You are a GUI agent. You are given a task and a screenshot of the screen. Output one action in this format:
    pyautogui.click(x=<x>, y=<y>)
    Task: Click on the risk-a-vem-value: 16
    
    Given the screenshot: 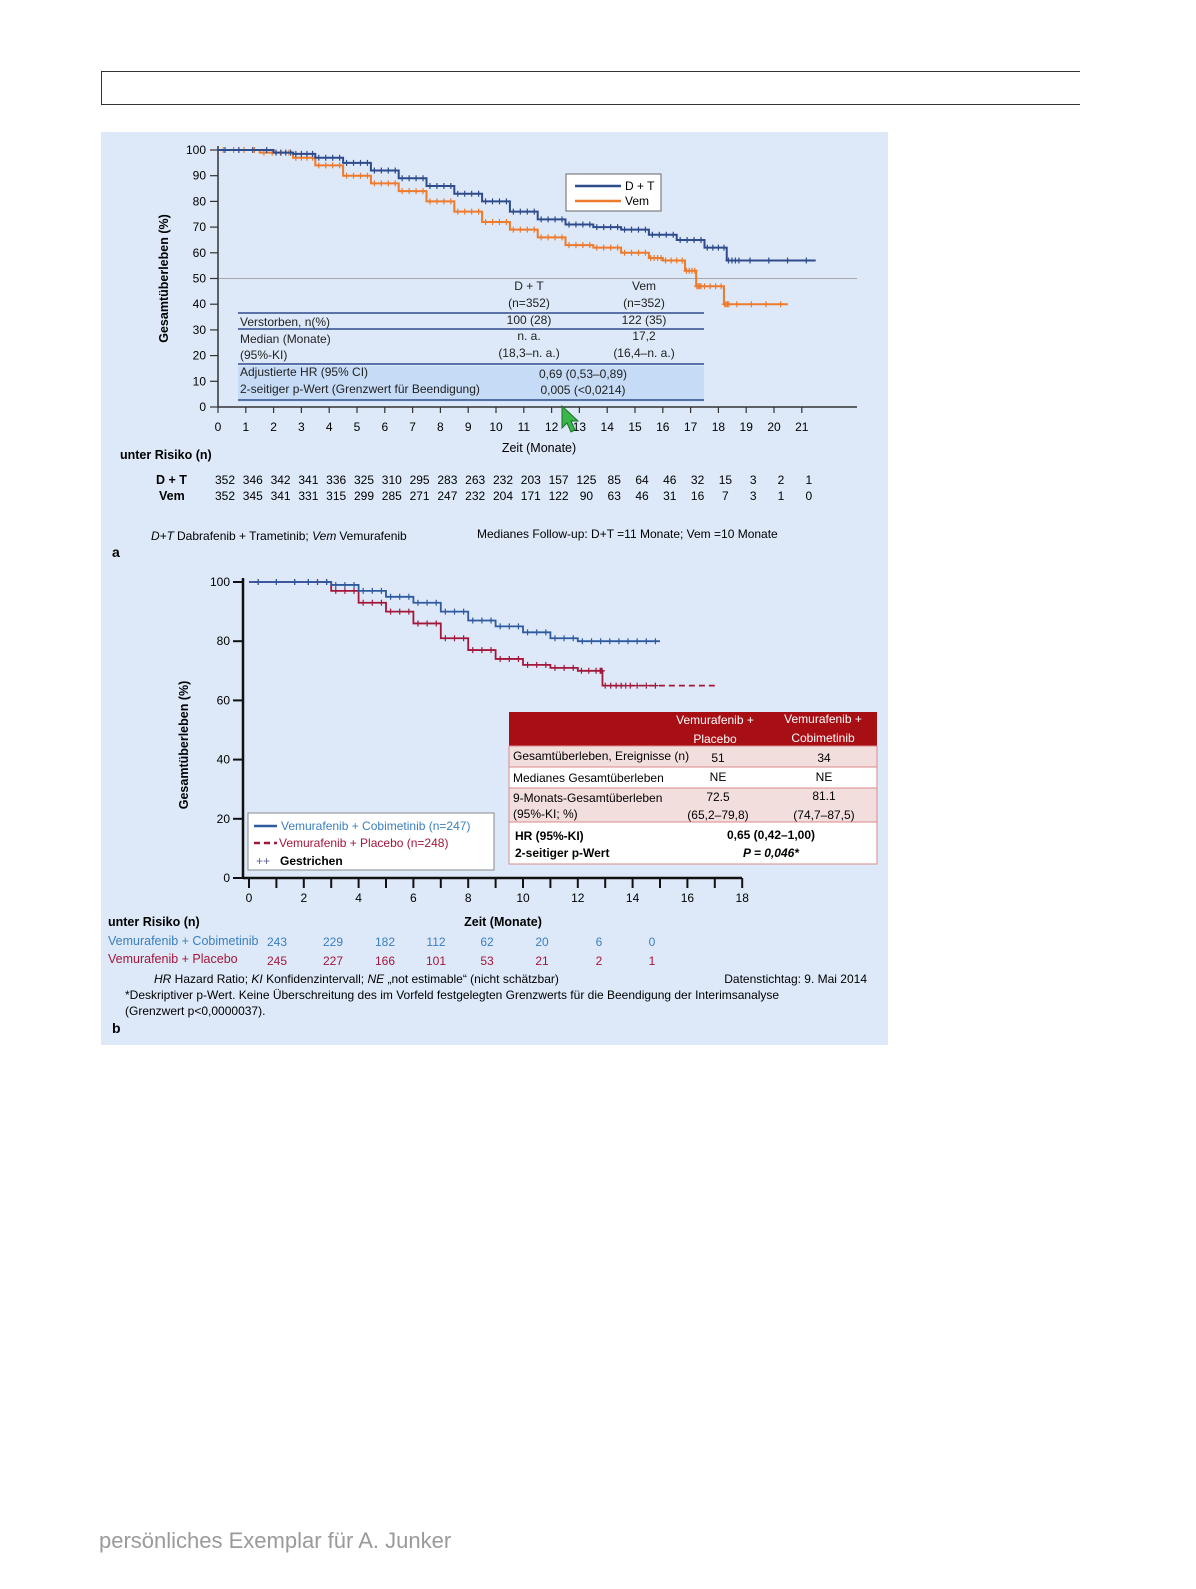 What is the action you would take?
    pyautogui.click(x=698, y=496)
    